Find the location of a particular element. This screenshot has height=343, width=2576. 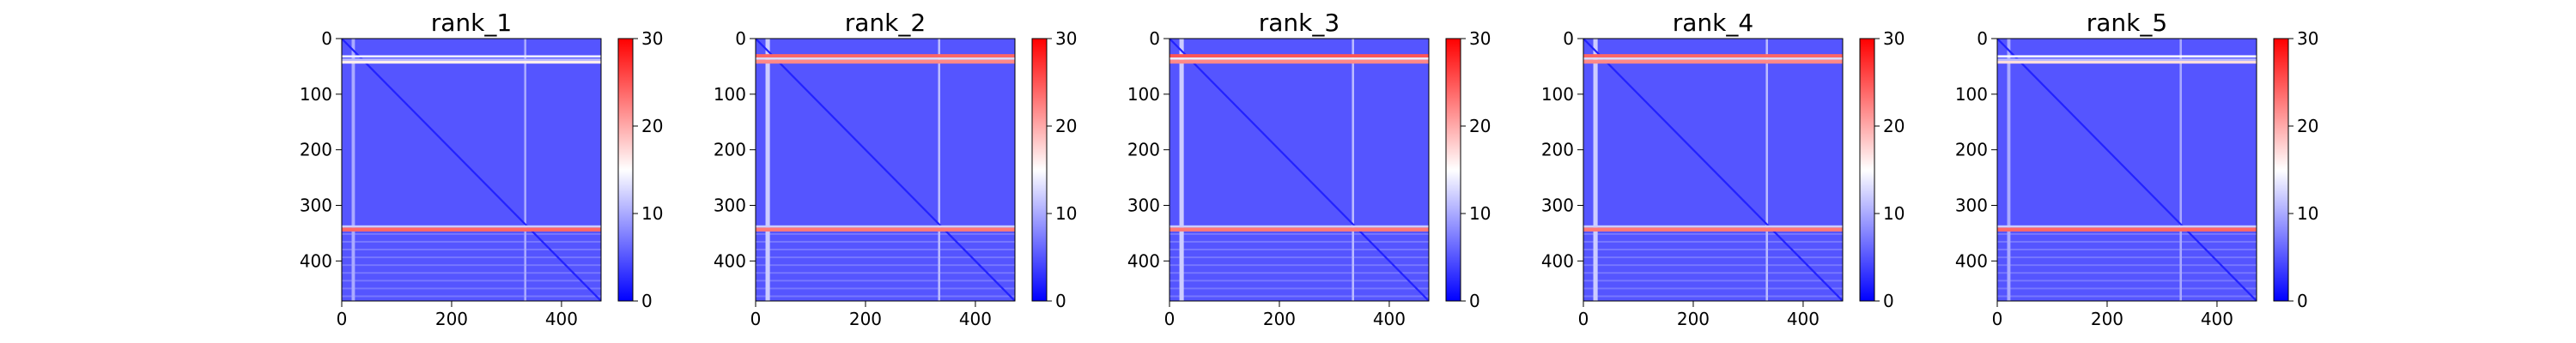

heatmap-panel-5: rank_5 0 200 400 0 100 200 300 400 0 10 20 30 is located at coordinates (2137, 169).